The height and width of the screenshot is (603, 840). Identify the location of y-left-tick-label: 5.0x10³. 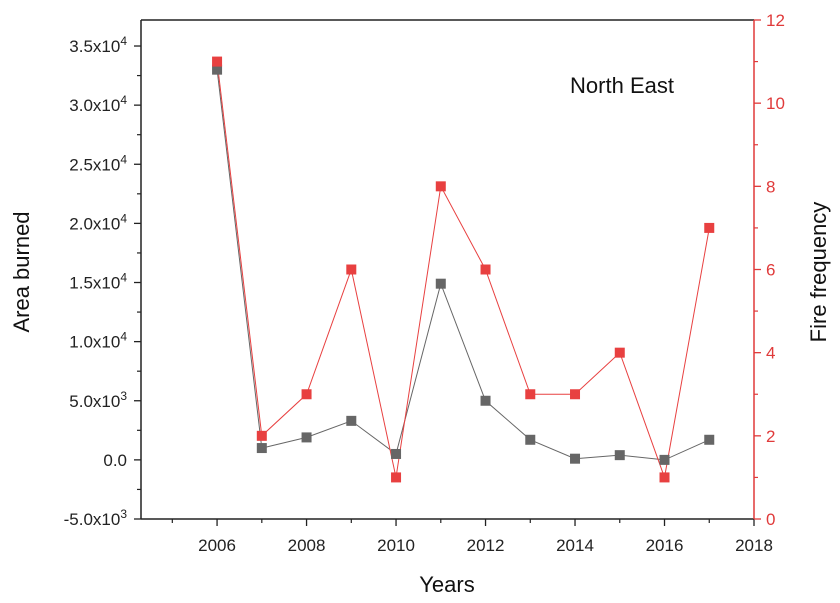
(98, 400).